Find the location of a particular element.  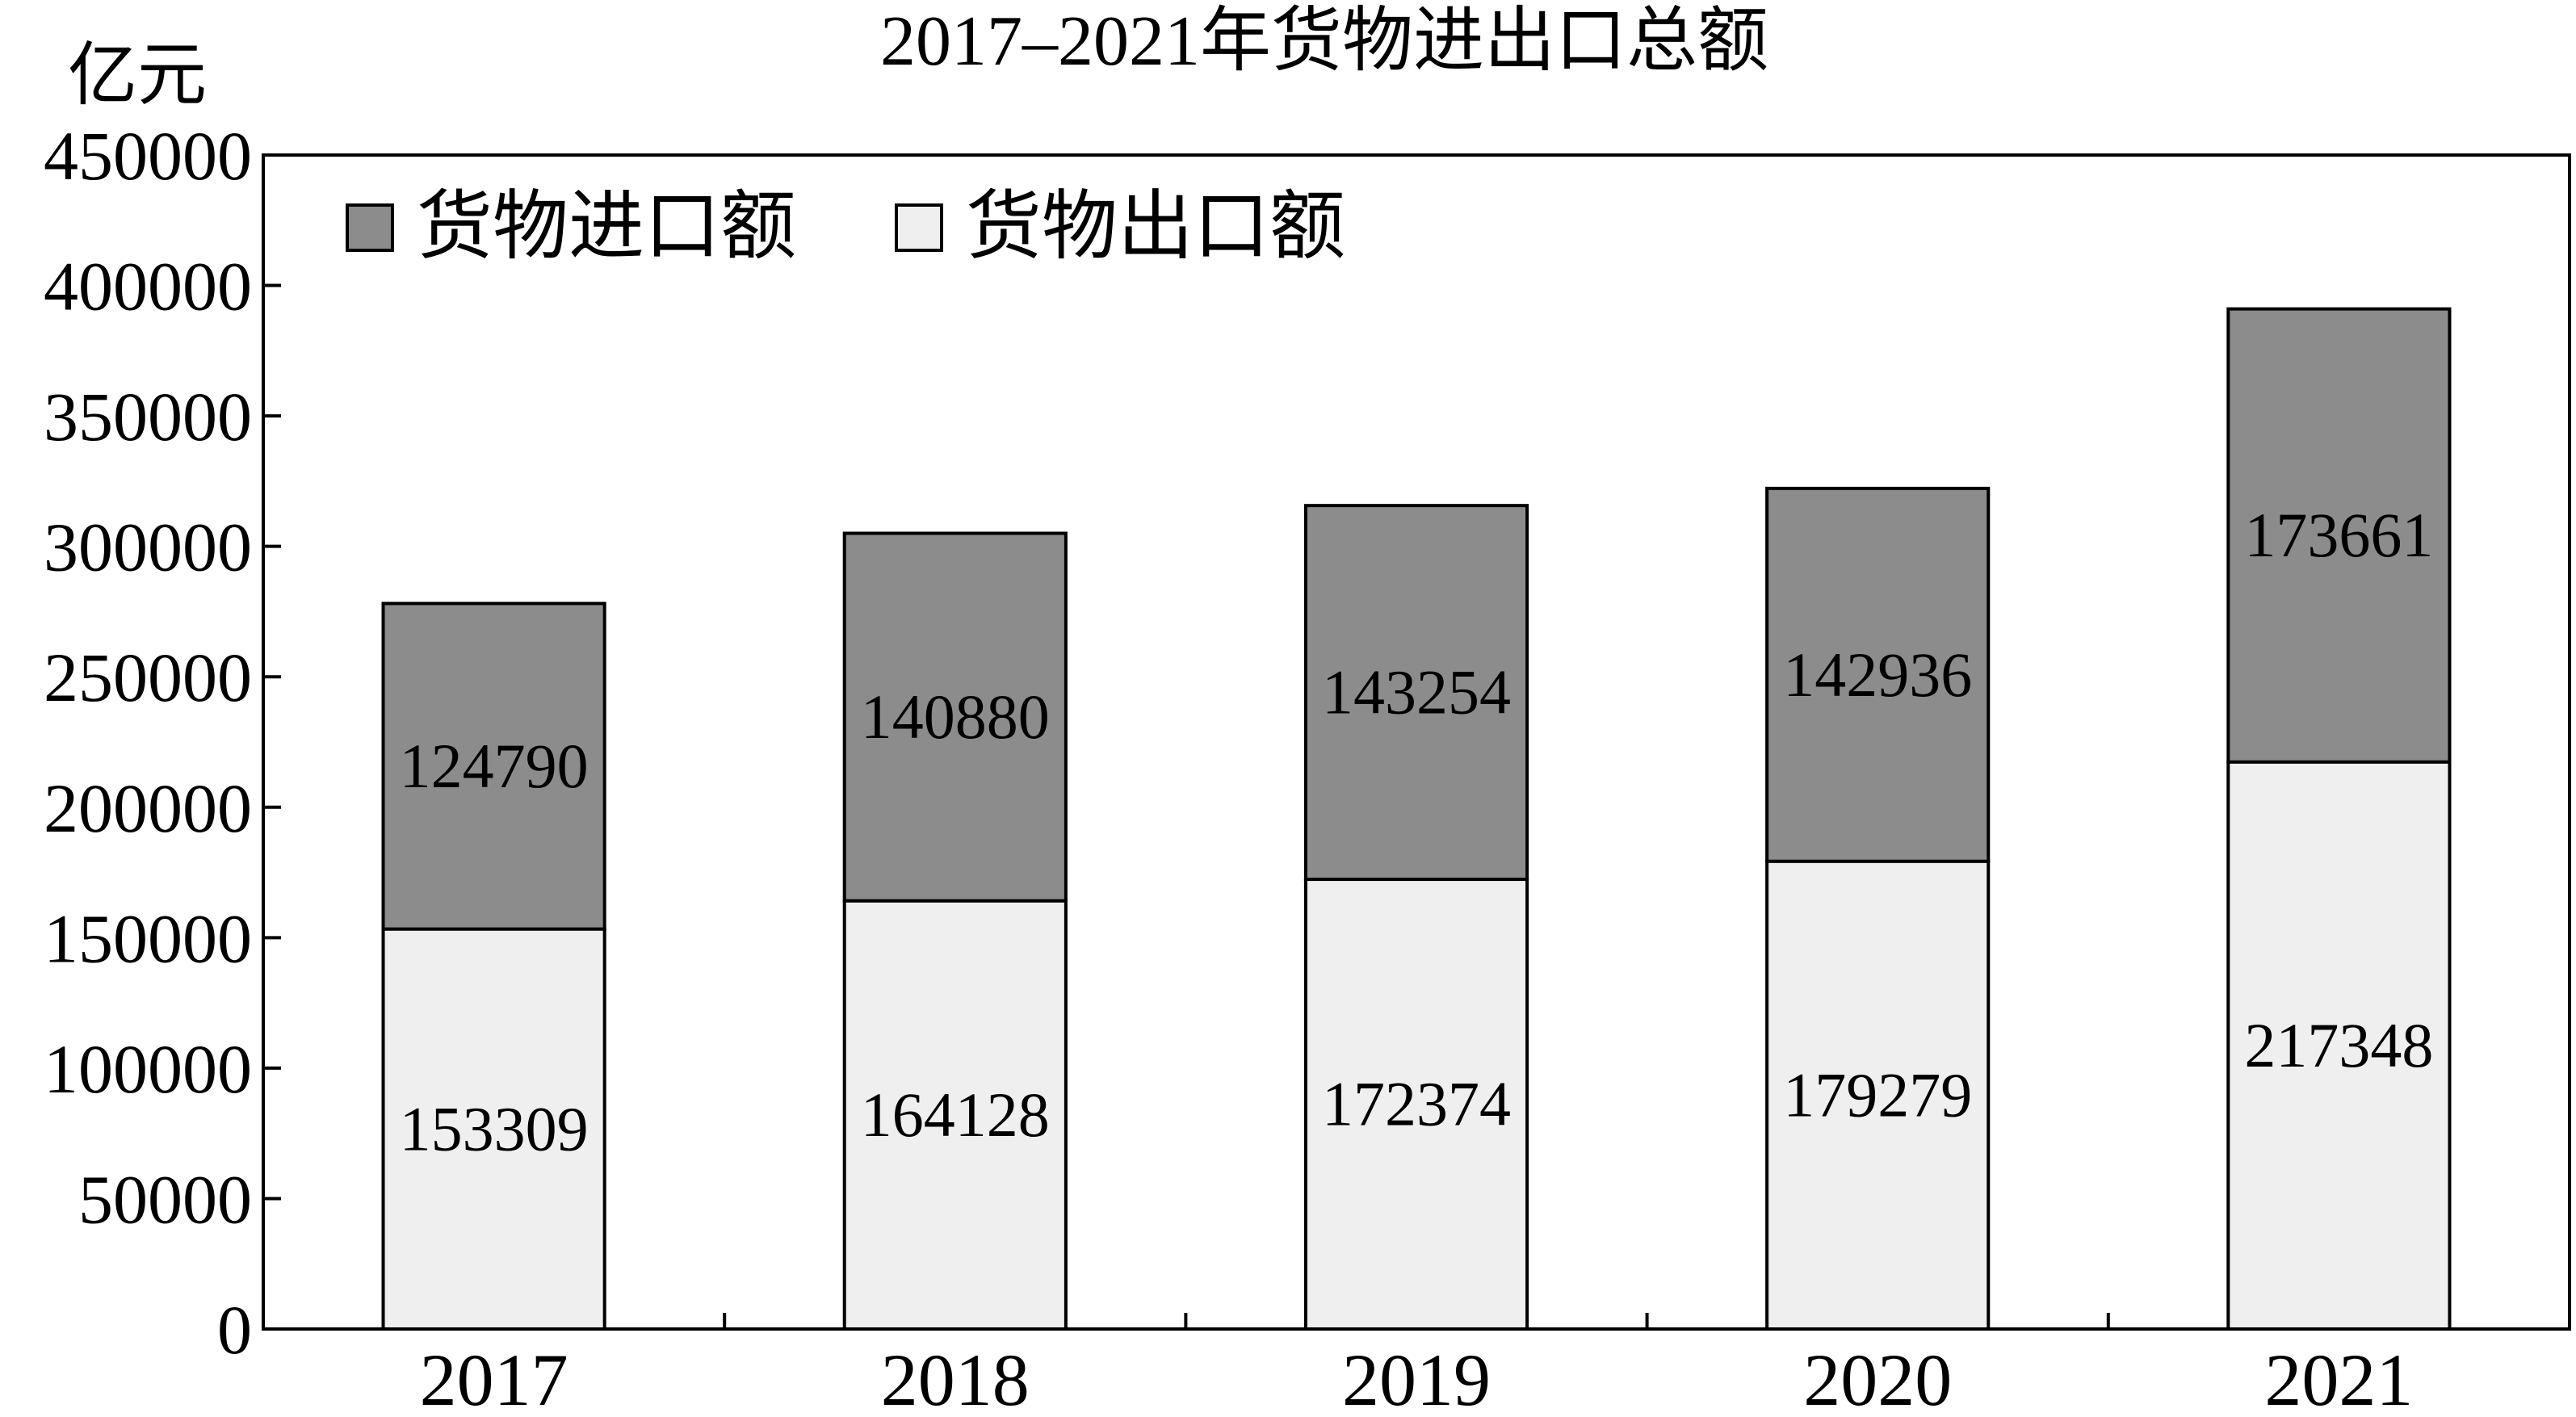

chart-title: 2017–2021年货物进出口总额 is located at coordinates (1324, 41).